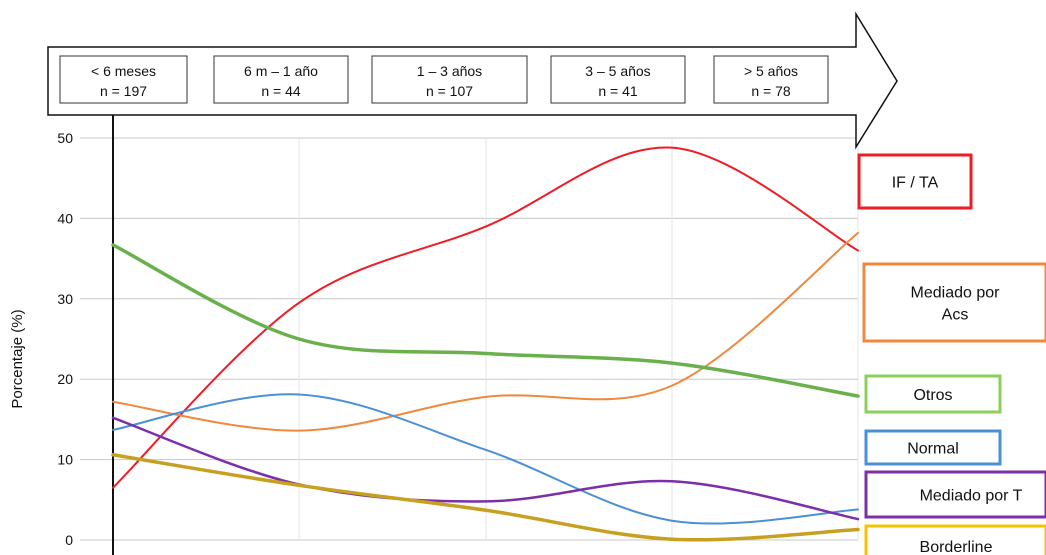  Describe the element at coordinates (65, 138) in the screenshot. I see `y-tick-label: 50` at that location.